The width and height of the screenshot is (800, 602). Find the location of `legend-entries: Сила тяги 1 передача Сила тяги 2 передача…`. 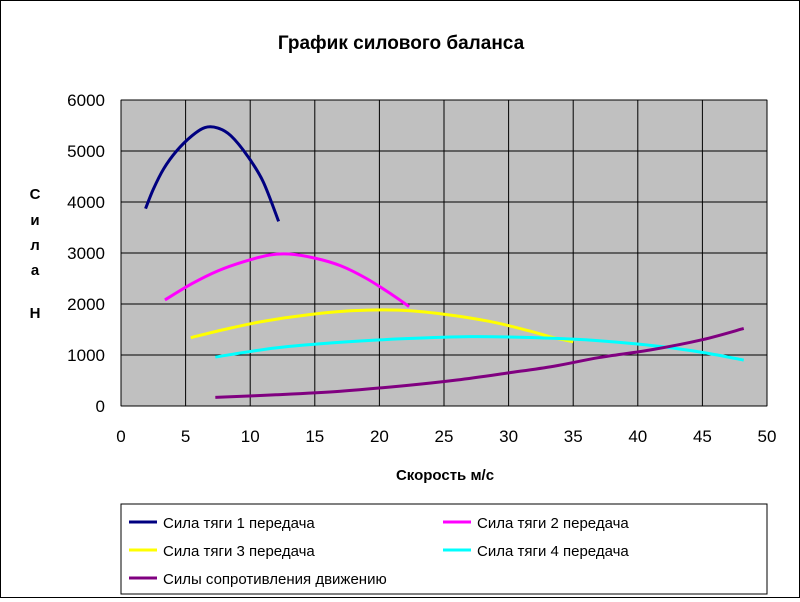

legend-entries: Сила тяги 1 передача Сила тяги 2 передача… is located at coordinates (379, 551).